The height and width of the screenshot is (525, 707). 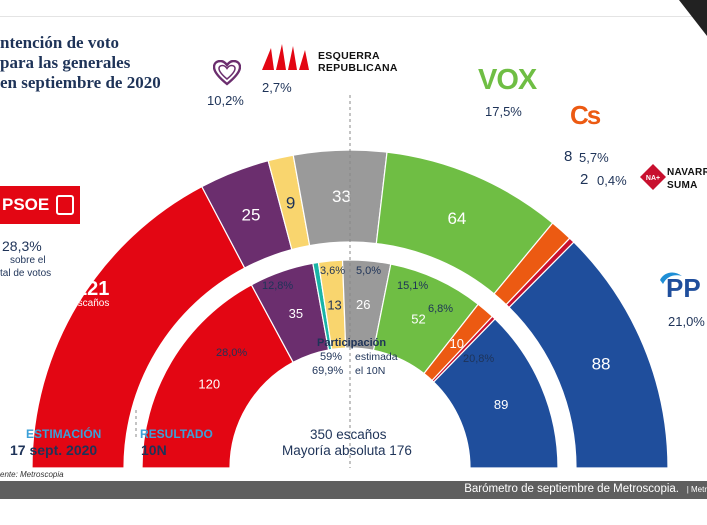 I want to click on outer-seats-otros: 33, so click(x=341, y=196).